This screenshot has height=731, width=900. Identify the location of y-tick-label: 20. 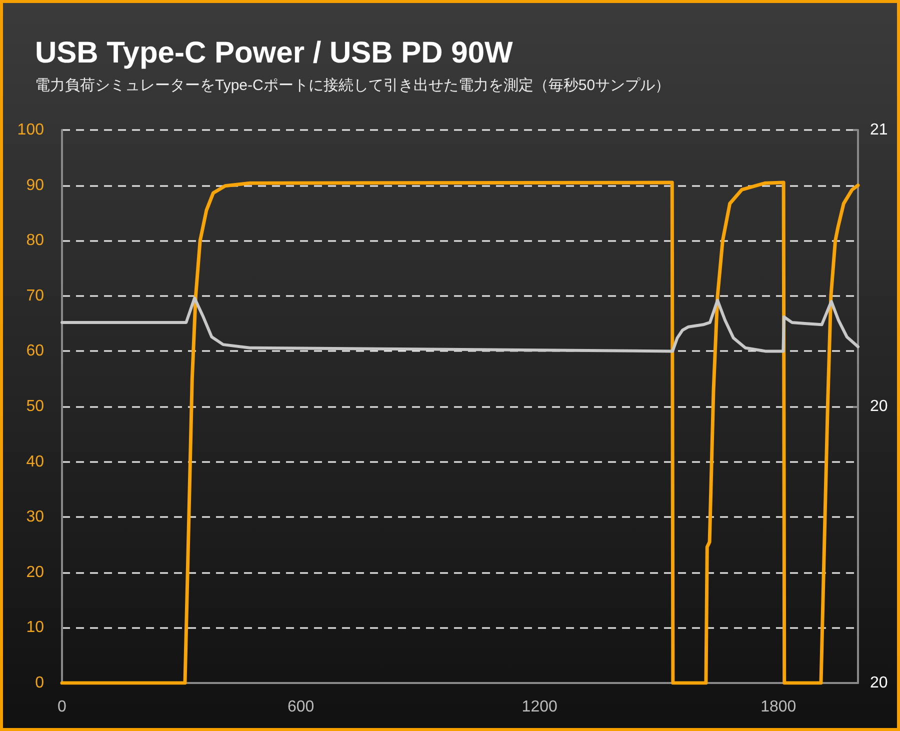
(35, 572).